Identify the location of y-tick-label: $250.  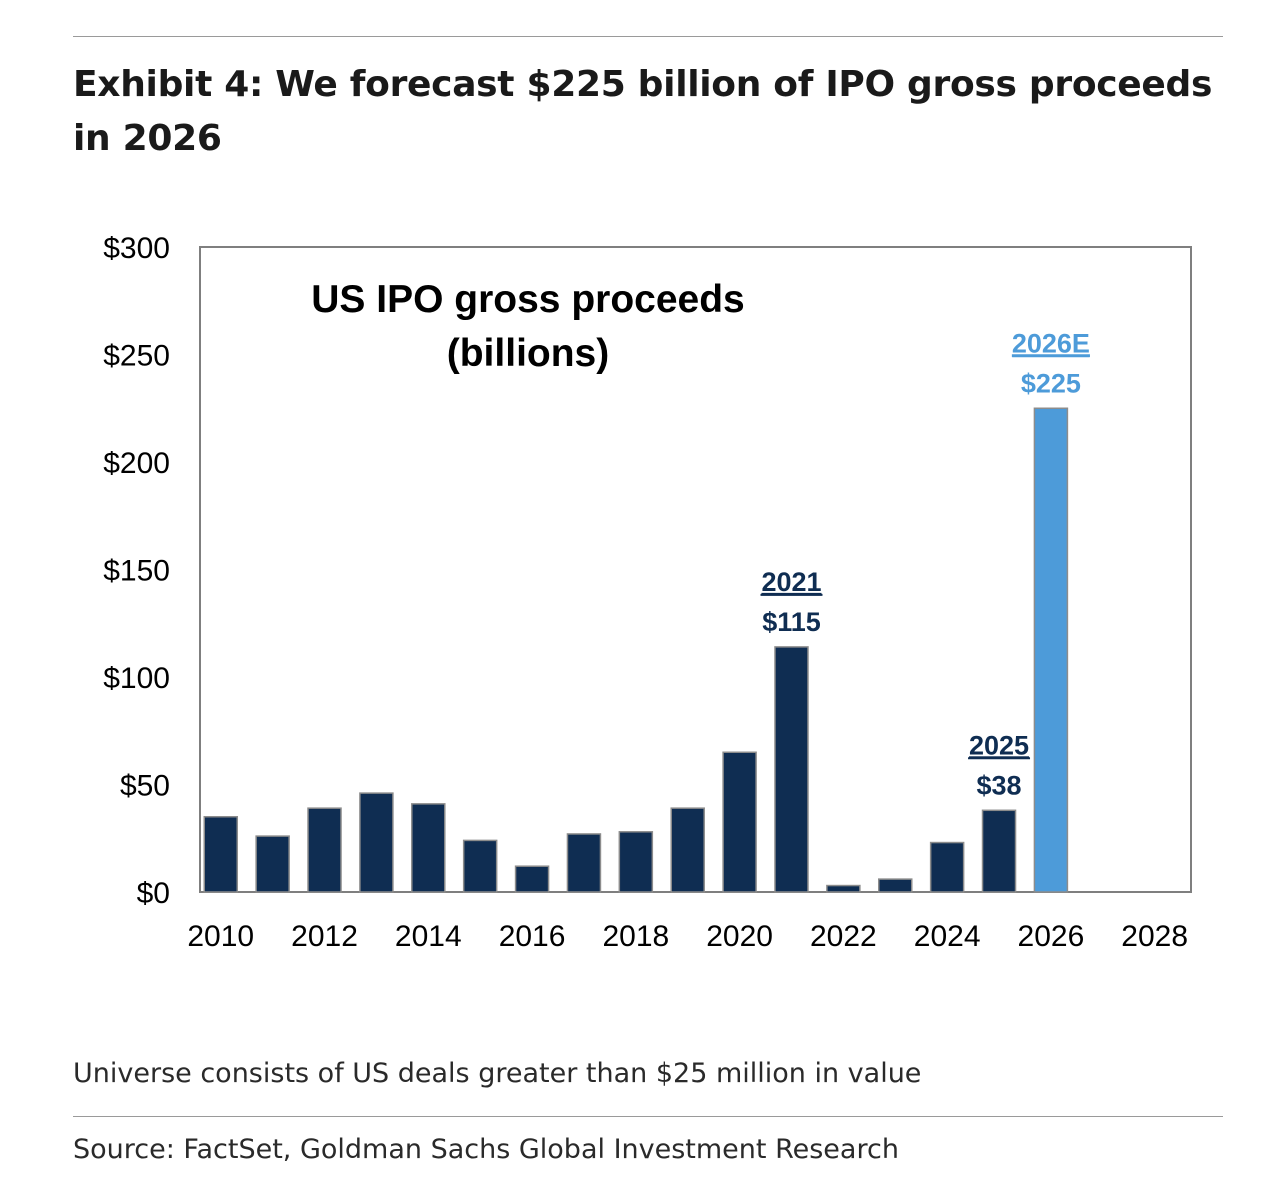
(136, 356).